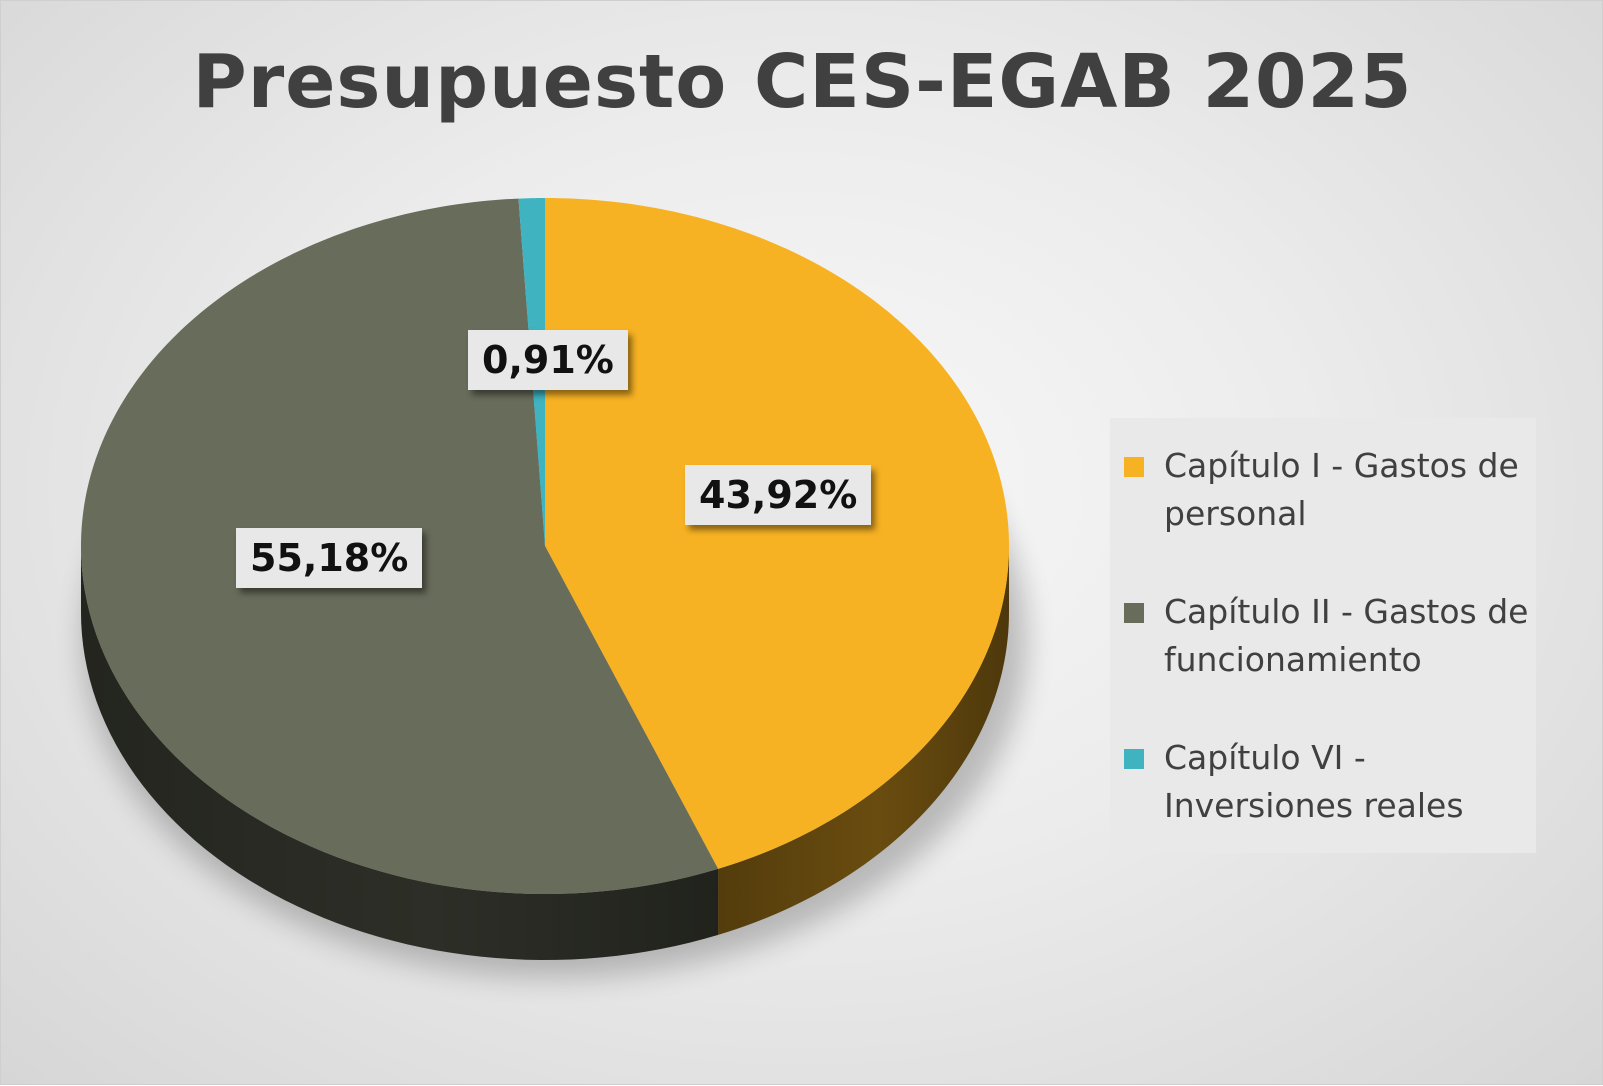  What do you see at coordinates (1346, 635) in the screenshot?
I see `legend-label: Capítulo II - Gastos de funcionamiento` at bounding box center [1346, 635].